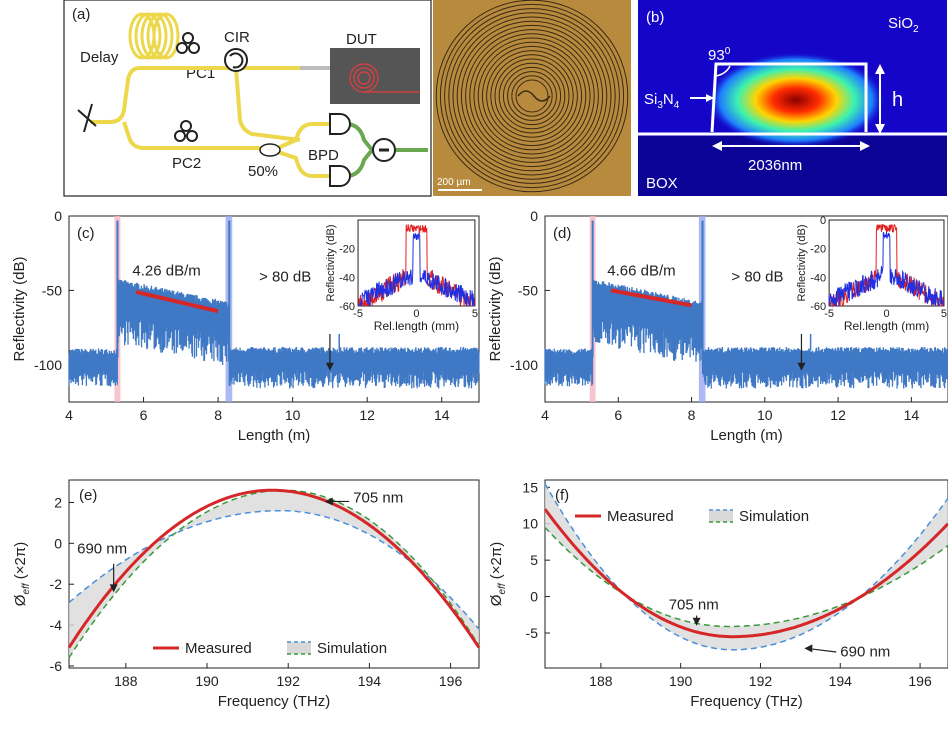 This screenshot has width=948, height=749. Describe the element at coordinates (285, 276) in the screenshot. I see `range-label: > 80 dB` at that location.